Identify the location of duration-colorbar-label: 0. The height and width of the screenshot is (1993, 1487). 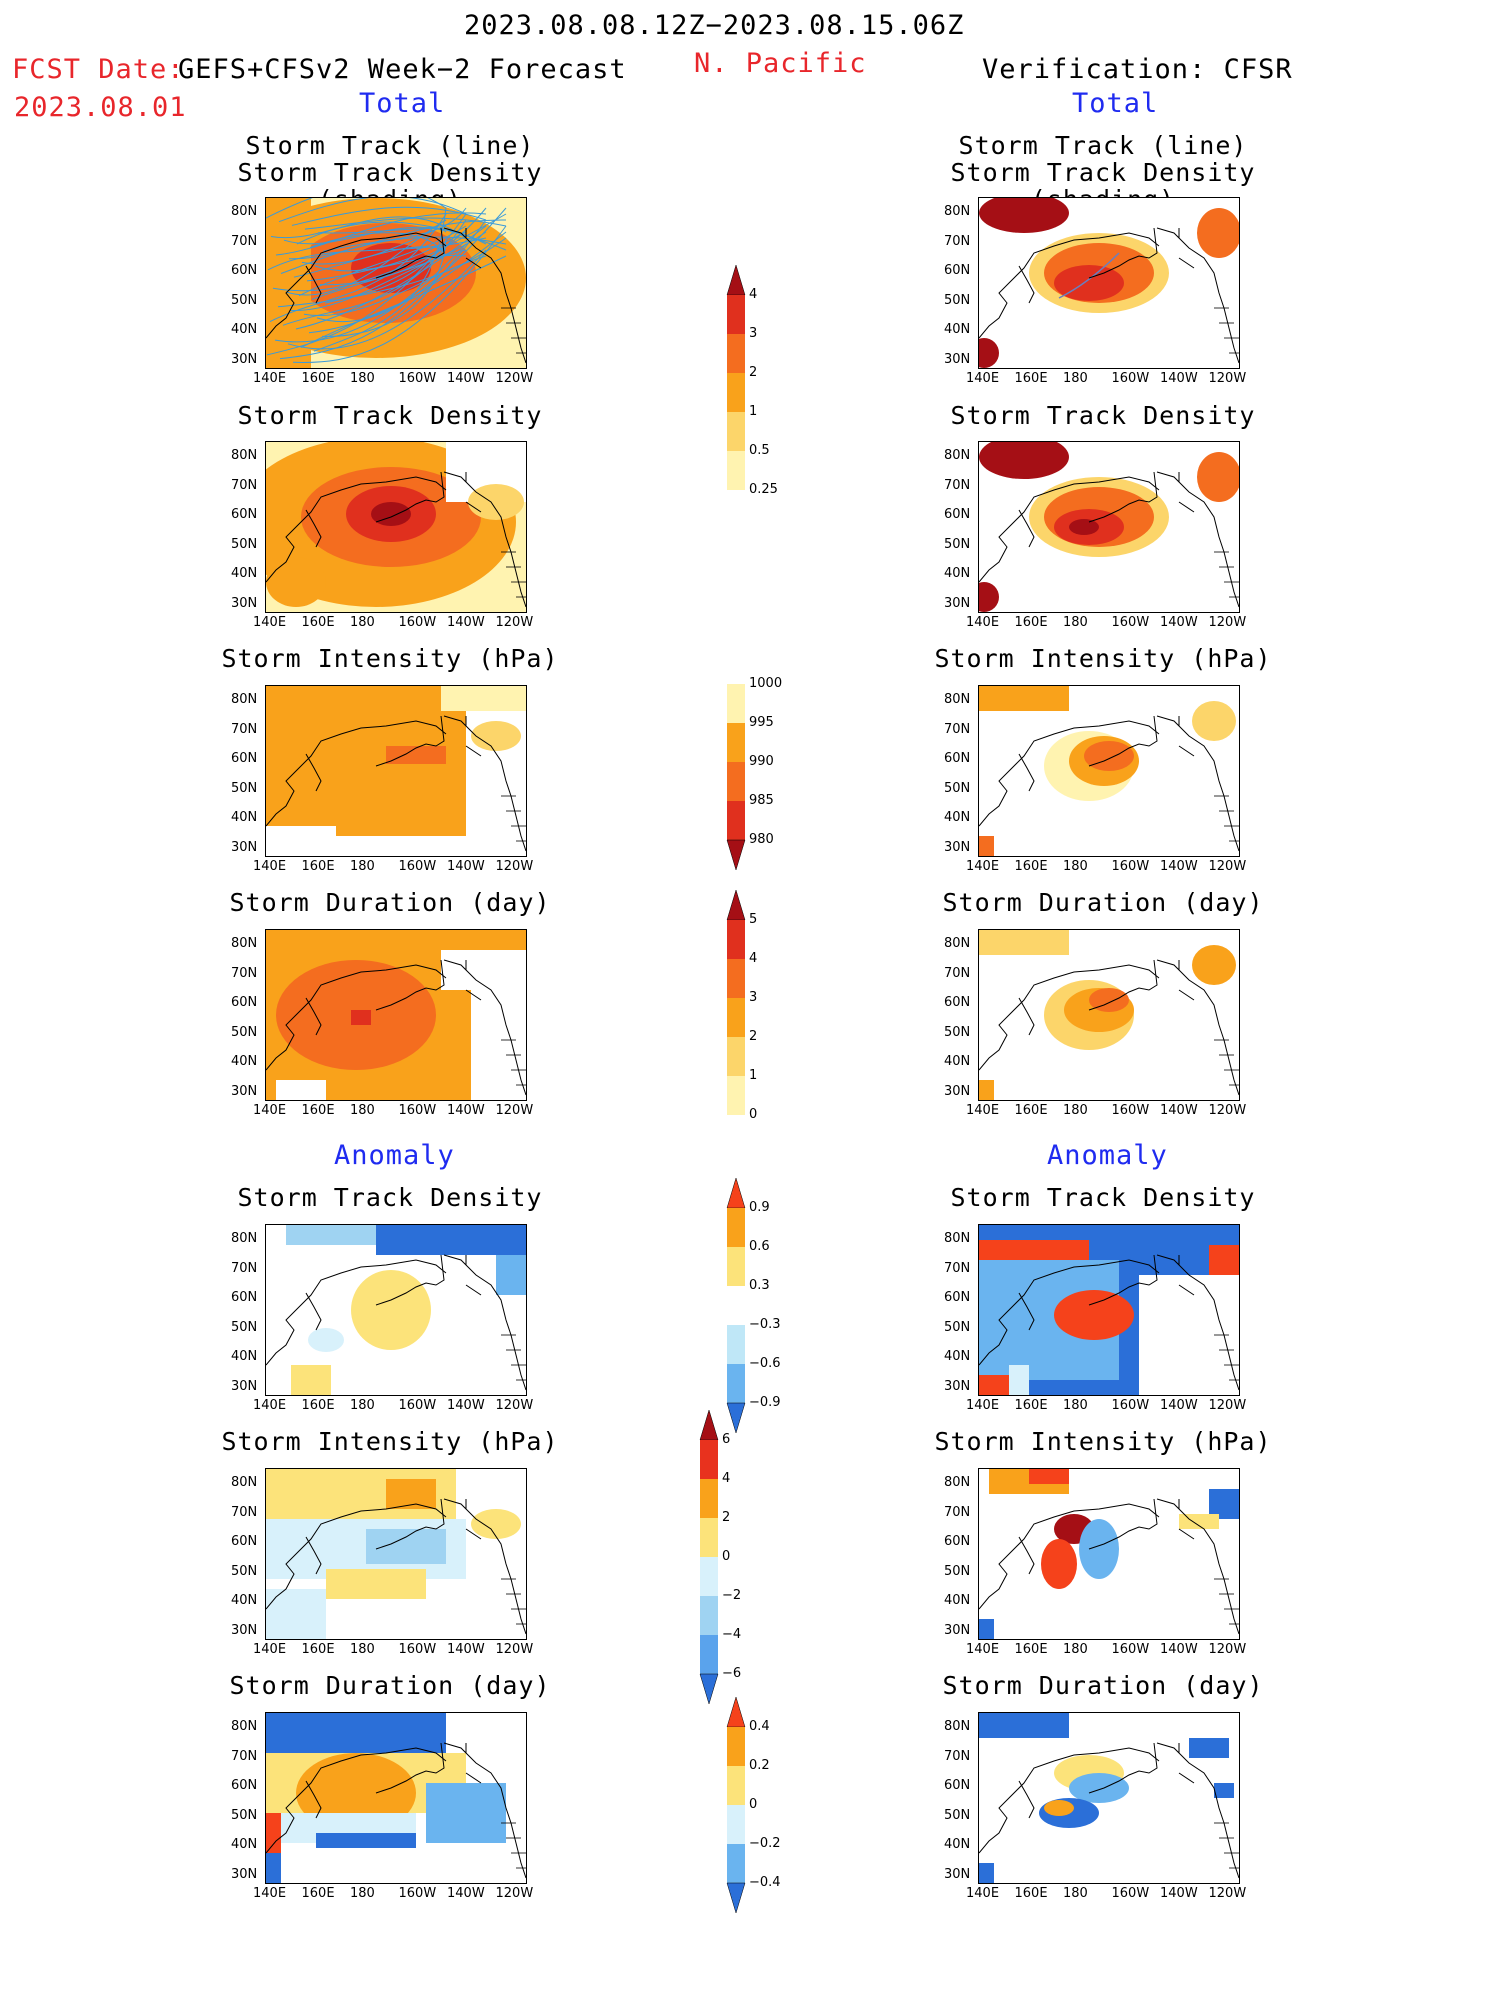
(753, 1114).